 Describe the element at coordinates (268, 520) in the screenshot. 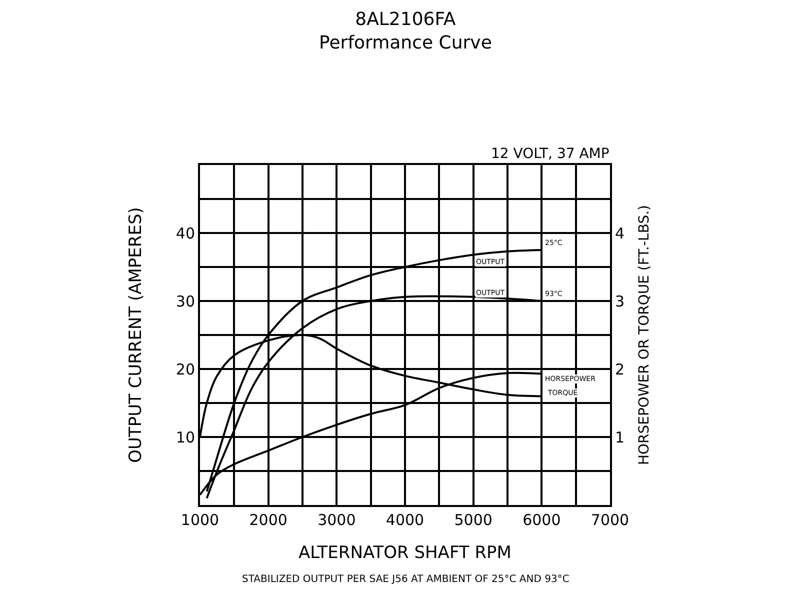

I see `x-tick-label: 2000` at that location.